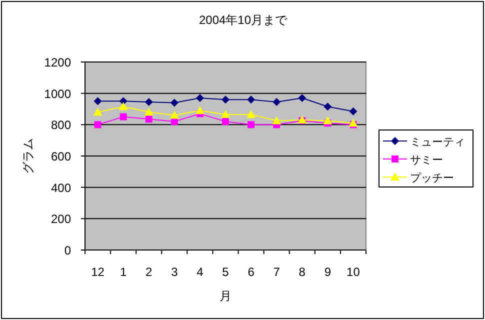  What do you see at coordinates (61, 125) in the screenshot?
I see `y-tick-label: 800` at bounding box center [61, 125].